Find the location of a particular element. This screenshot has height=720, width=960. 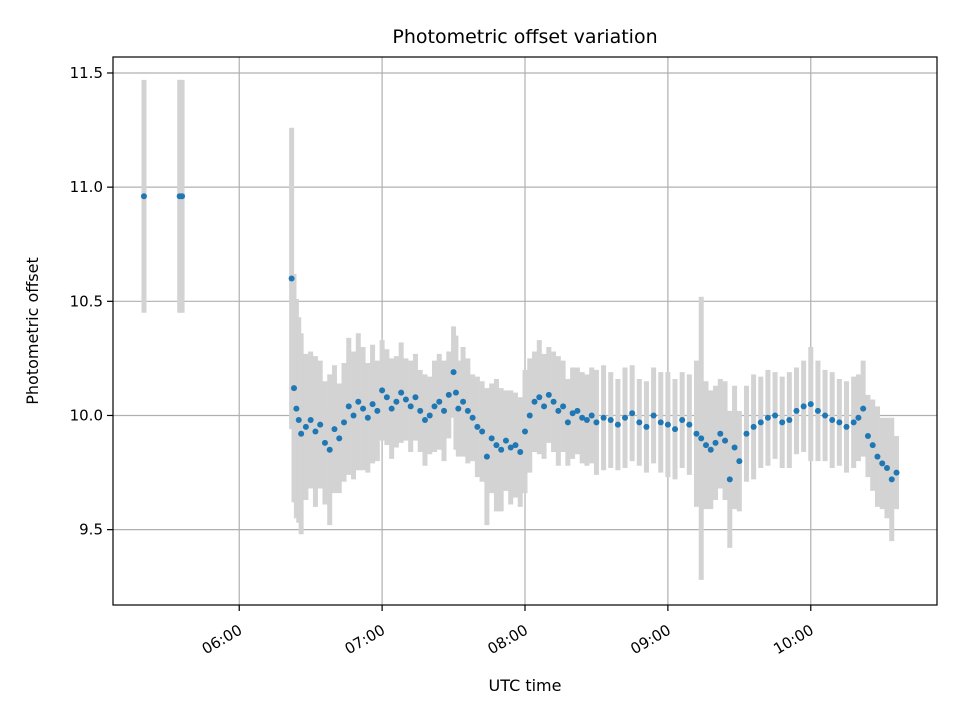

y-tick-label: 11.5 is located at coordinates (86, 73).